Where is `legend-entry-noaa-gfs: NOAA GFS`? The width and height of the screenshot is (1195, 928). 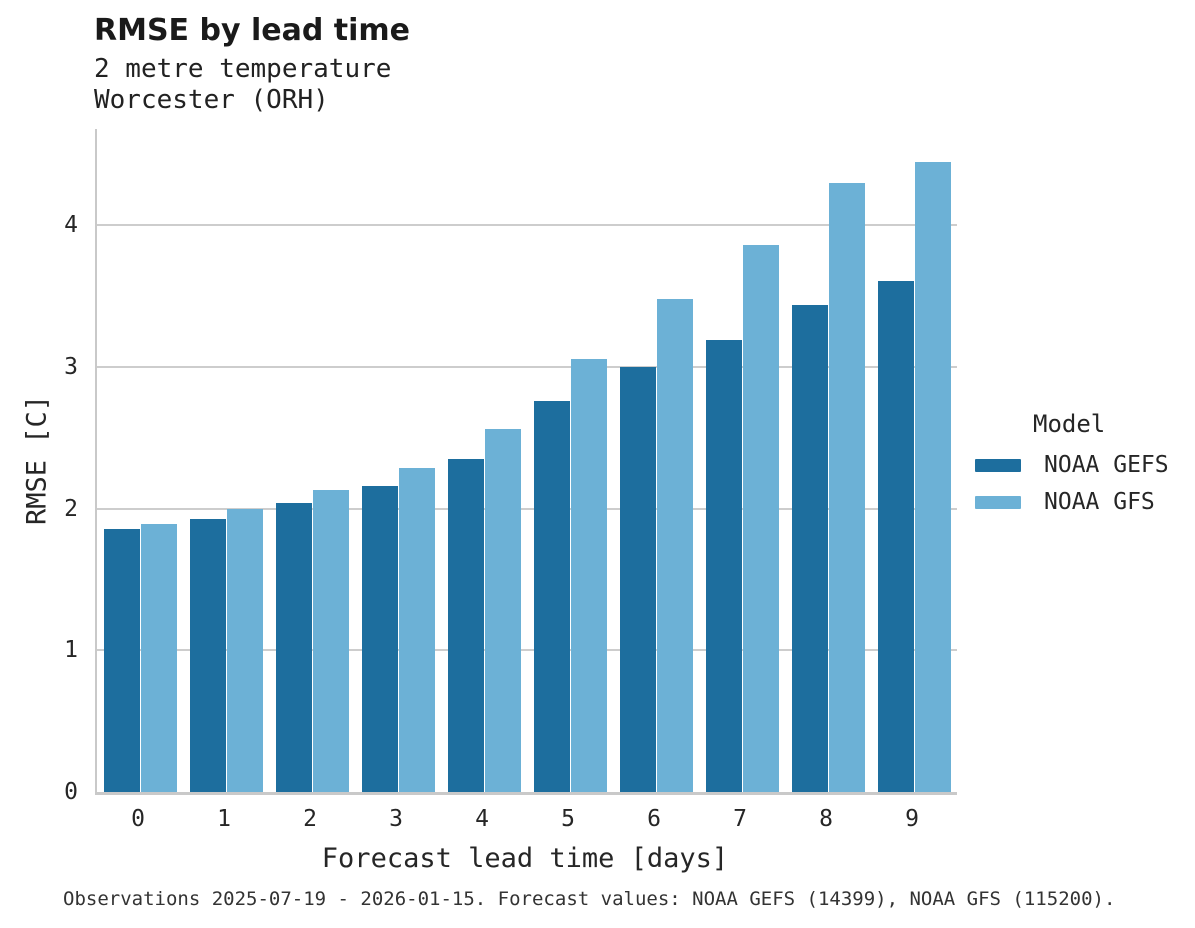
legend-entry-noaa-gfs: NOAA GFS is located at coordinates (1072, 502).